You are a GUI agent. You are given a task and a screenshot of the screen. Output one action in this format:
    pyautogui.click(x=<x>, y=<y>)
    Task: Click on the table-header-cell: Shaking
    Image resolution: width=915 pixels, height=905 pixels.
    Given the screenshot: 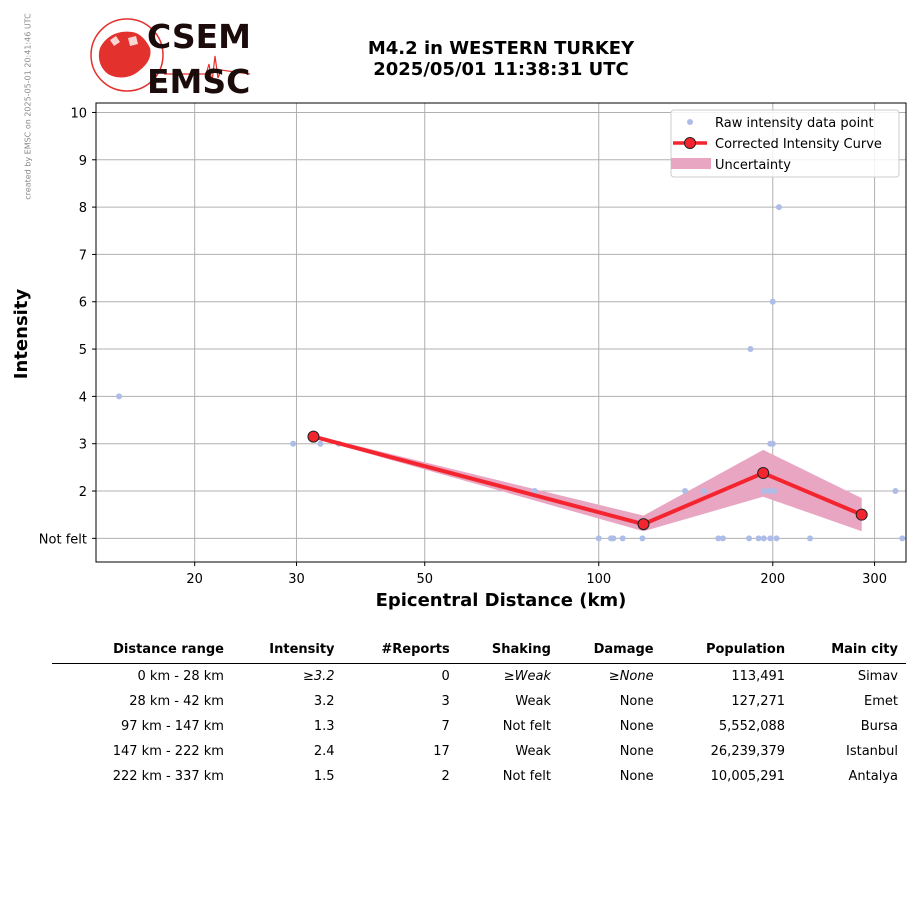 What is the action you would take?
    pyautogui.click(x=508, y=652)
    